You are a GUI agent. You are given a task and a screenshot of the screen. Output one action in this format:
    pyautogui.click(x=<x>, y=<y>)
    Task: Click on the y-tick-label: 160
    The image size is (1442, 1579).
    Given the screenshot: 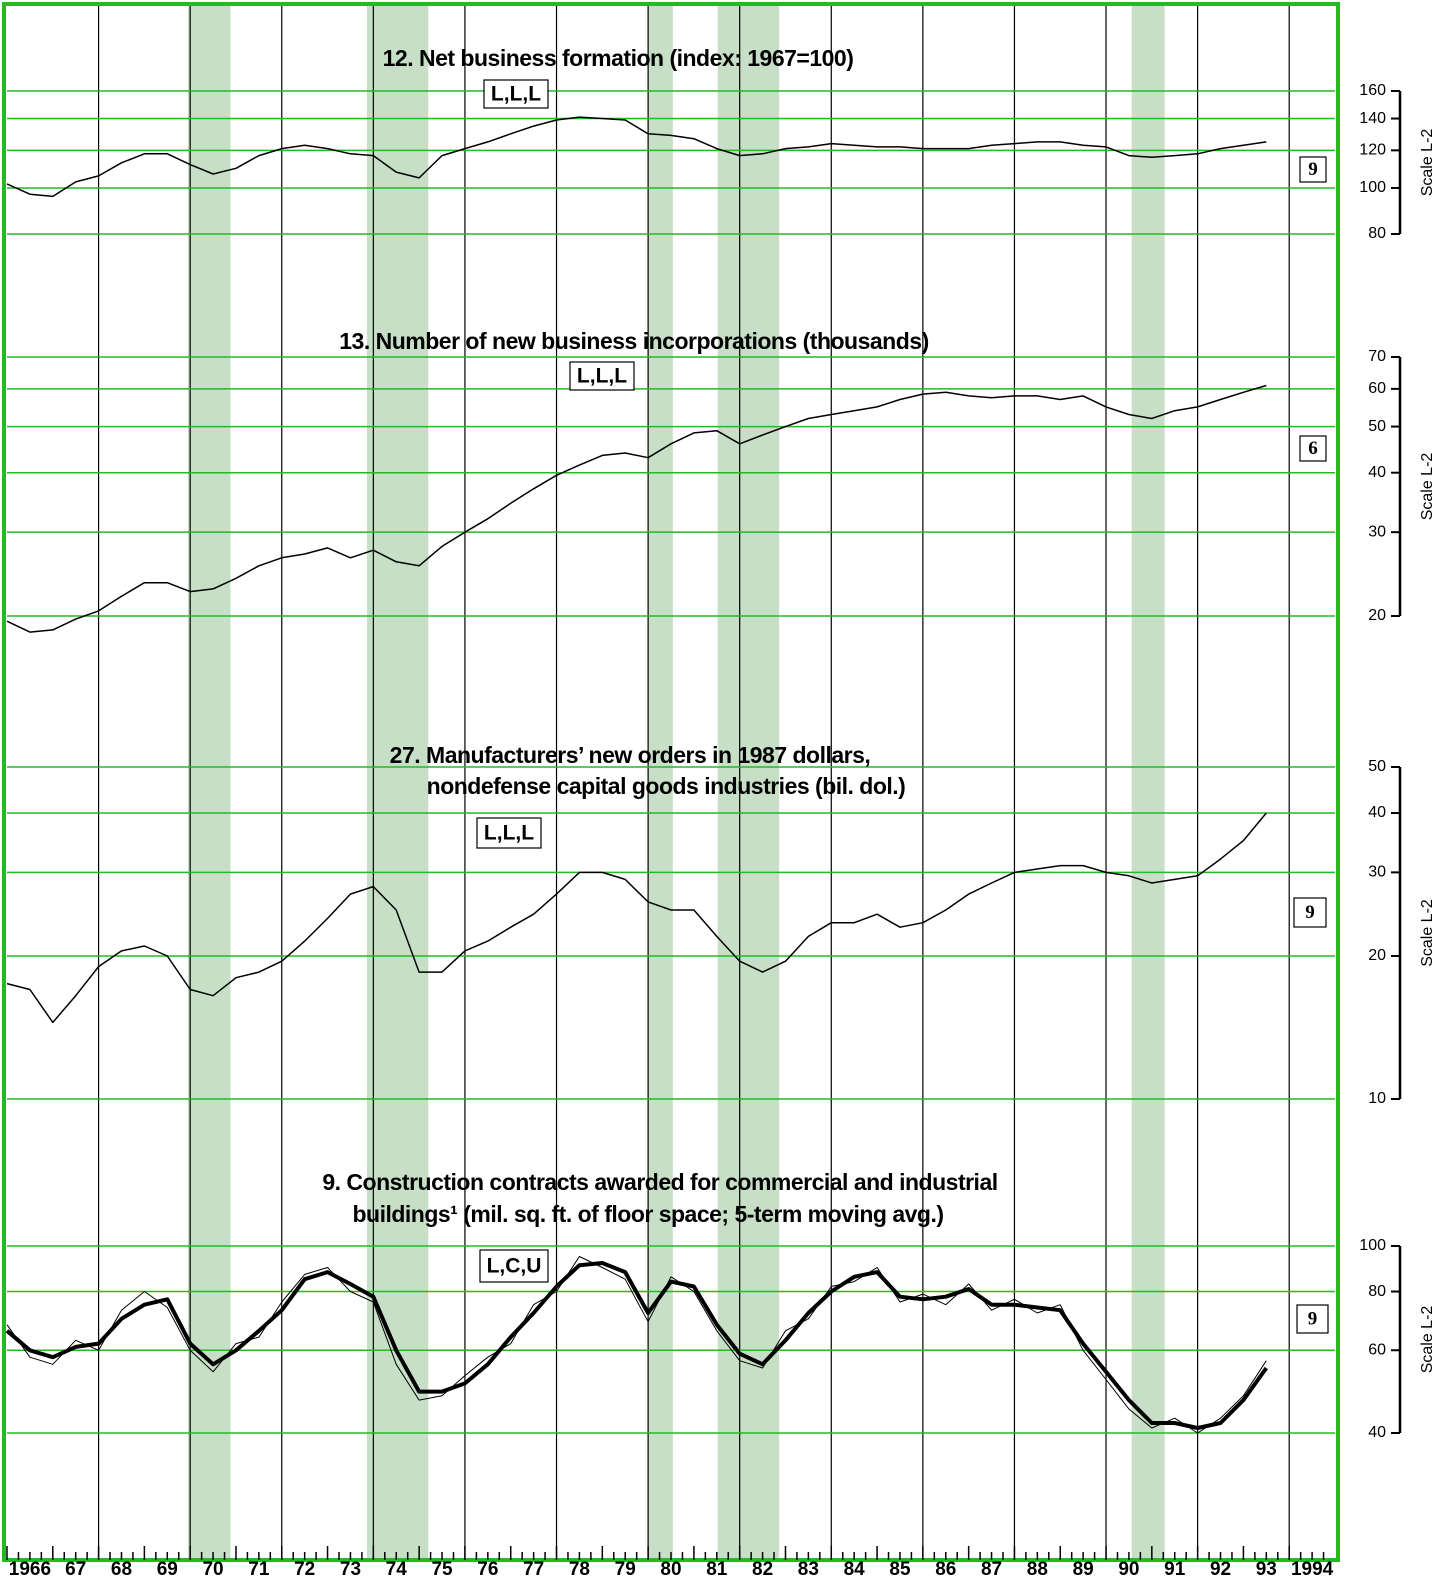 What is the action you would take?
    pyautogui.click(x=1372, y=90)
    